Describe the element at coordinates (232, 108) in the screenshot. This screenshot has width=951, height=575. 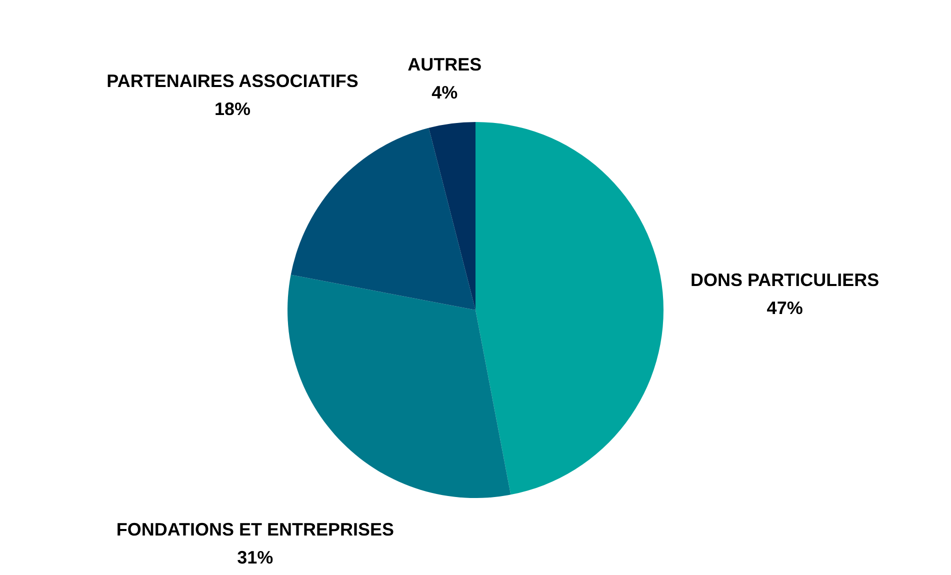
I see `data-label: 18%` at that location.